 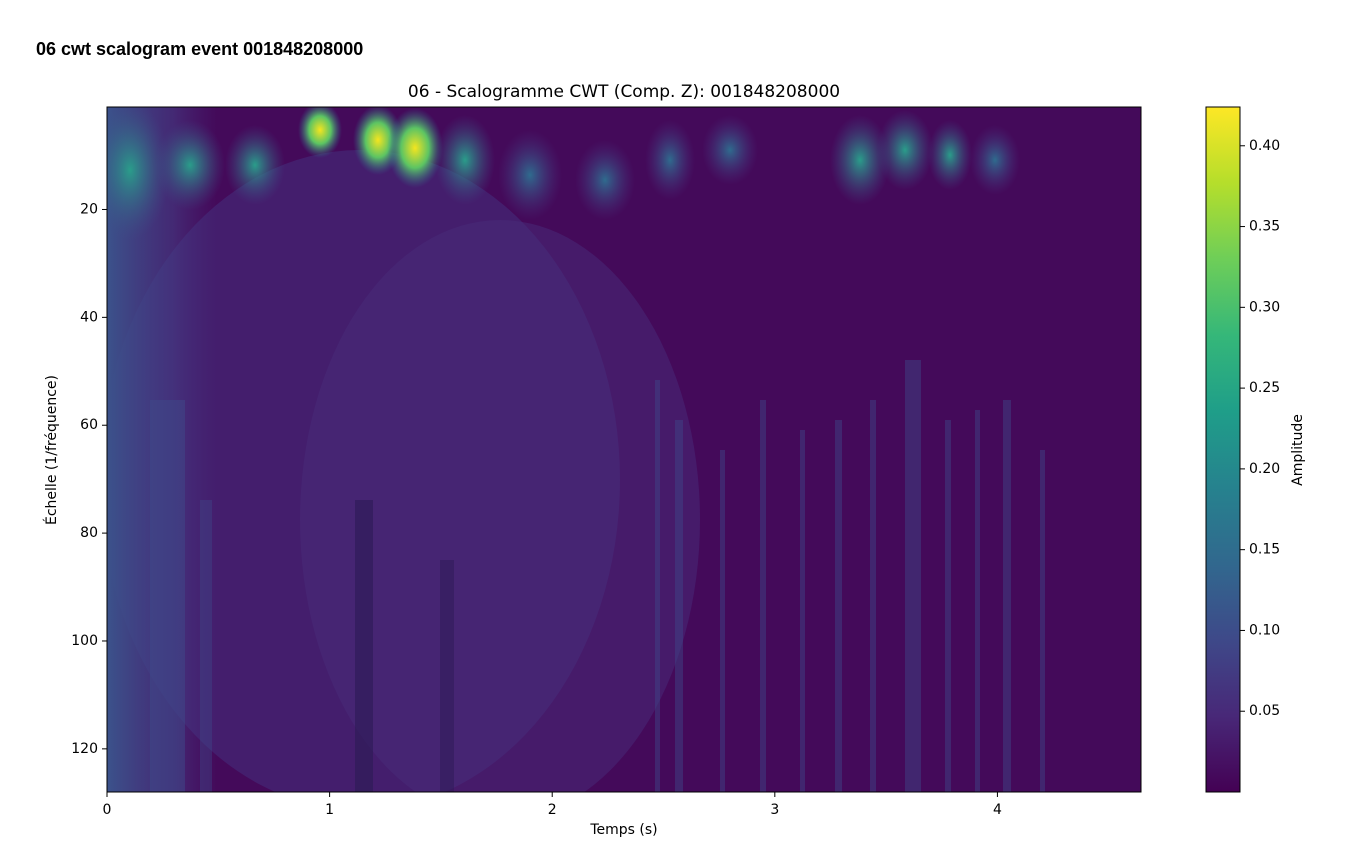 I want to click on x-tick-label: 1, so click(x=329, y=810).